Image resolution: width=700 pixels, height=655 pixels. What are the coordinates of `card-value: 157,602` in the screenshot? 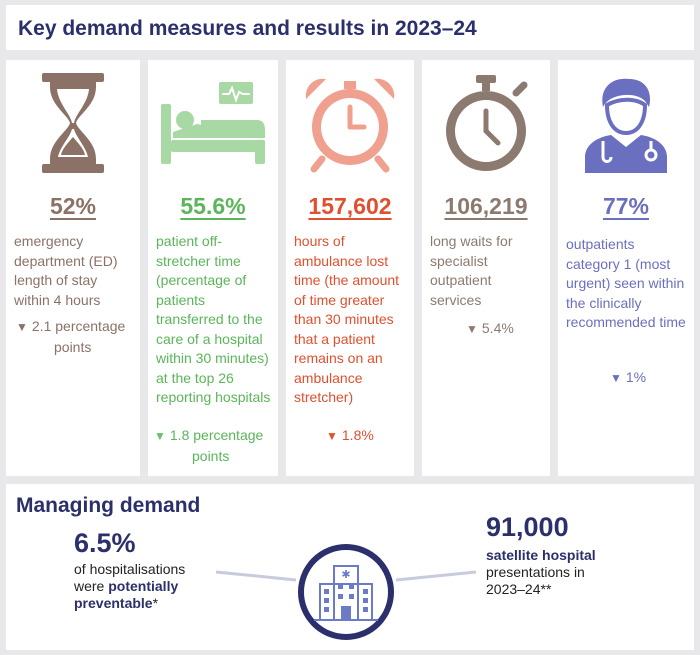 It's located at (350, 206).